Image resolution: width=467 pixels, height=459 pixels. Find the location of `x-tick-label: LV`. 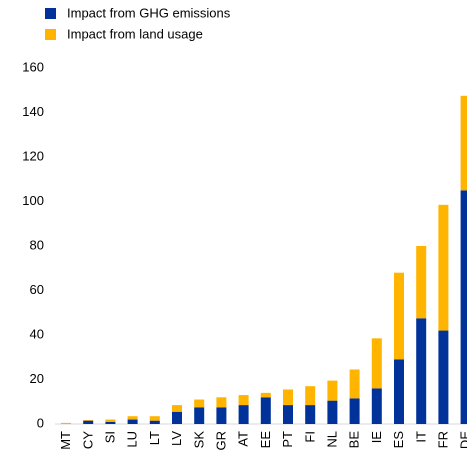

x-tick-label: LV is located at coordinates (176, 438).